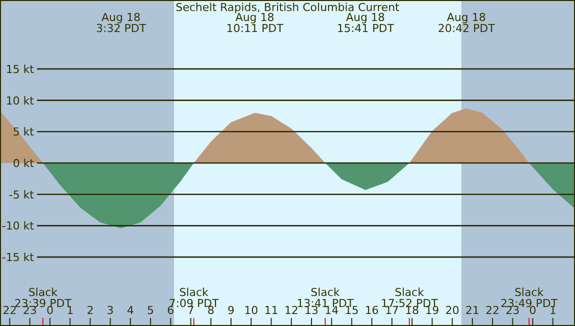 The image size is (575, 326). What do you see at coordinates (23, 163) in the screenshot?
I see `y-tick-label: 0 kt` at bounding box center [23, 163].